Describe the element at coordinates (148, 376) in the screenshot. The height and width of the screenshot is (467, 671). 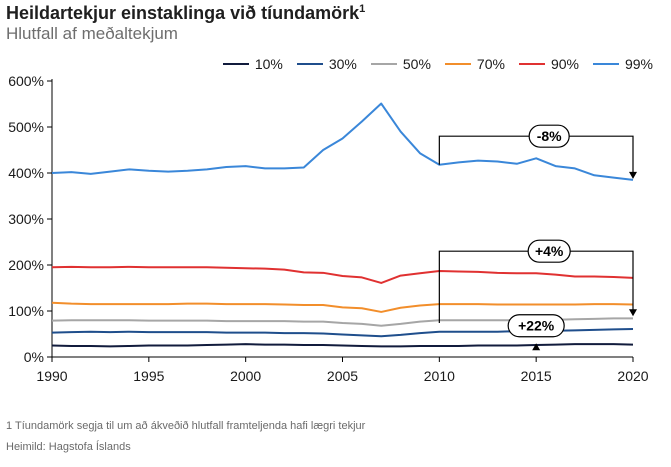
I see `x-tick-label: 1995` at that location.